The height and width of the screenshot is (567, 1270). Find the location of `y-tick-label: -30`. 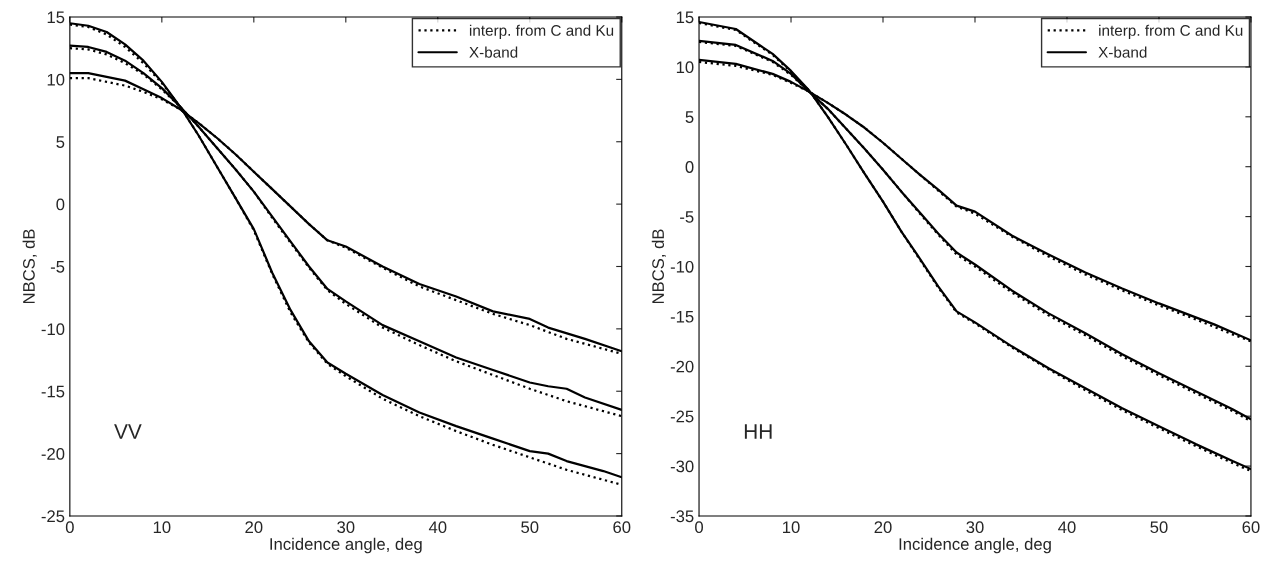

y-tick-label: -30 is located at coordinates (682, 466).